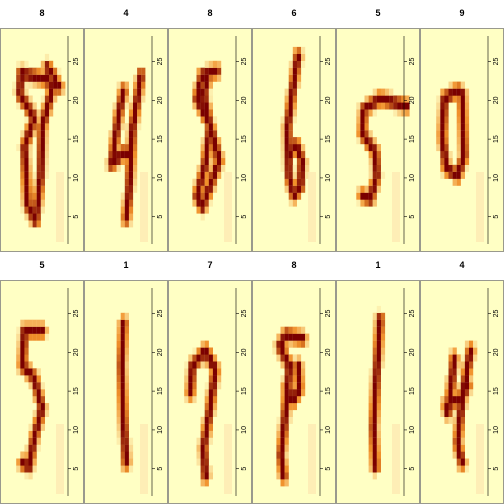  Describe the element at coordinates (126, 14) in the screenshot. I see `panel-title-strip` at that location.